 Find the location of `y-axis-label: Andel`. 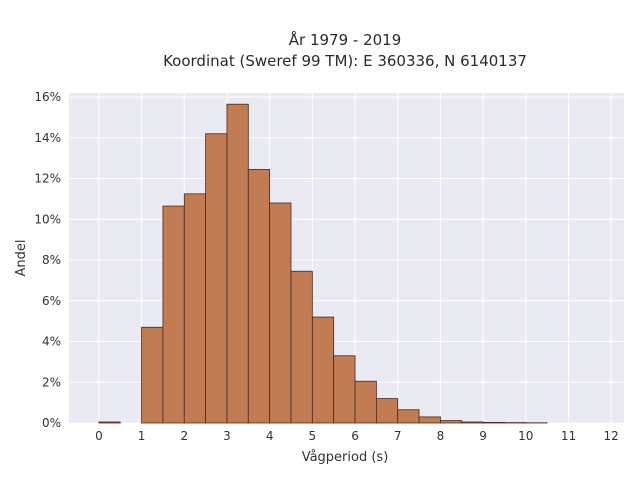

y-axis-label: Andel is located at coordinates (21, 258).